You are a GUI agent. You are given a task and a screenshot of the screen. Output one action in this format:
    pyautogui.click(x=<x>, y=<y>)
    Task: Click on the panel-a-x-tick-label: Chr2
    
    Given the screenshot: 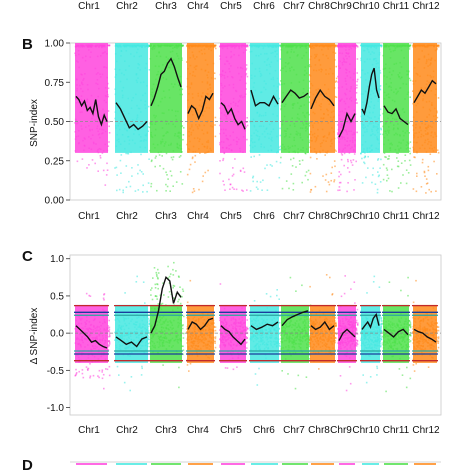 What is the action you would take?
    pyautogui.click(x=127, y=6)
    